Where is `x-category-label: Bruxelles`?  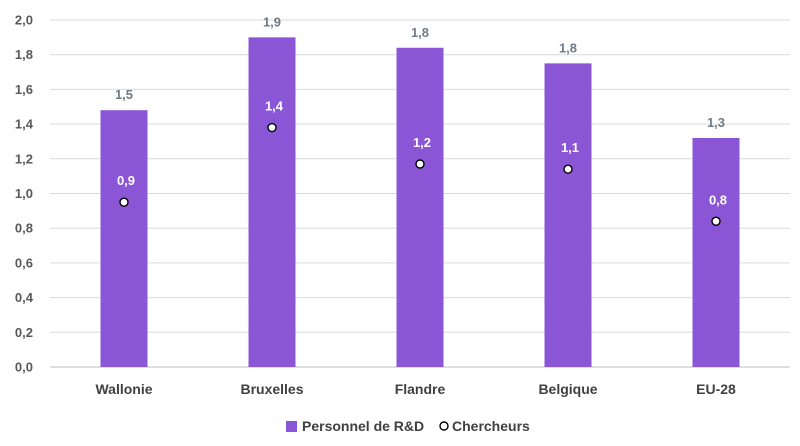
x-category-label: Bruxelles is located at coordinates (271, 389).